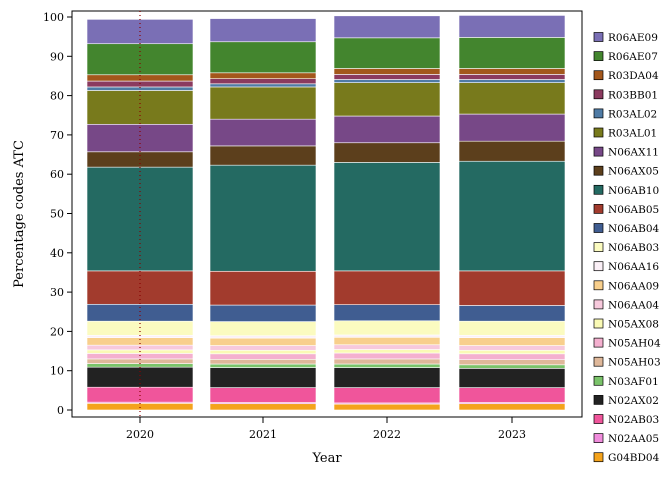 The width and height of the screenshot is (672, 480). I want to click on bar-segment-R03BB01-2021, so click(263, 81).